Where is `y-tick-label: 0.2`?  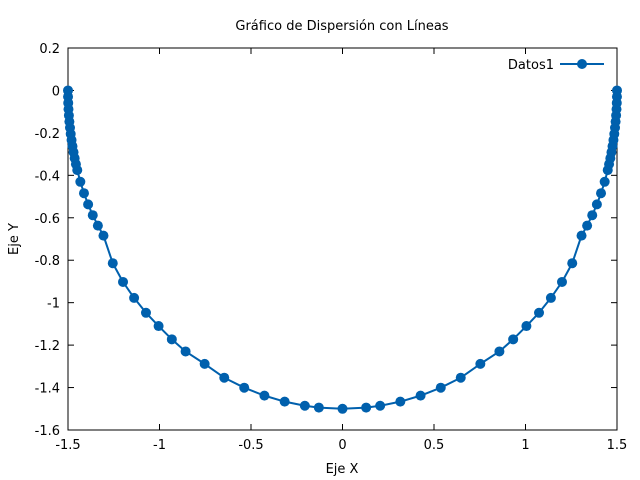 y-tick-label: 0.2 is located at coordinates (49, 49).